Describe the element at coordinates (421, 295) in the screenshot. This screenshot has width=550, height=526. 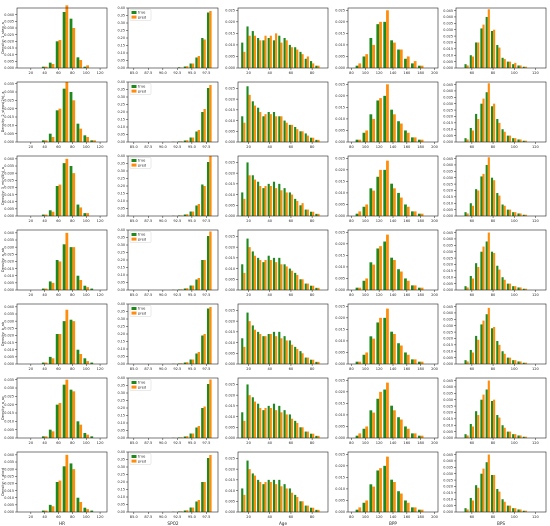
I see `x-tick-label: 180` at that location.